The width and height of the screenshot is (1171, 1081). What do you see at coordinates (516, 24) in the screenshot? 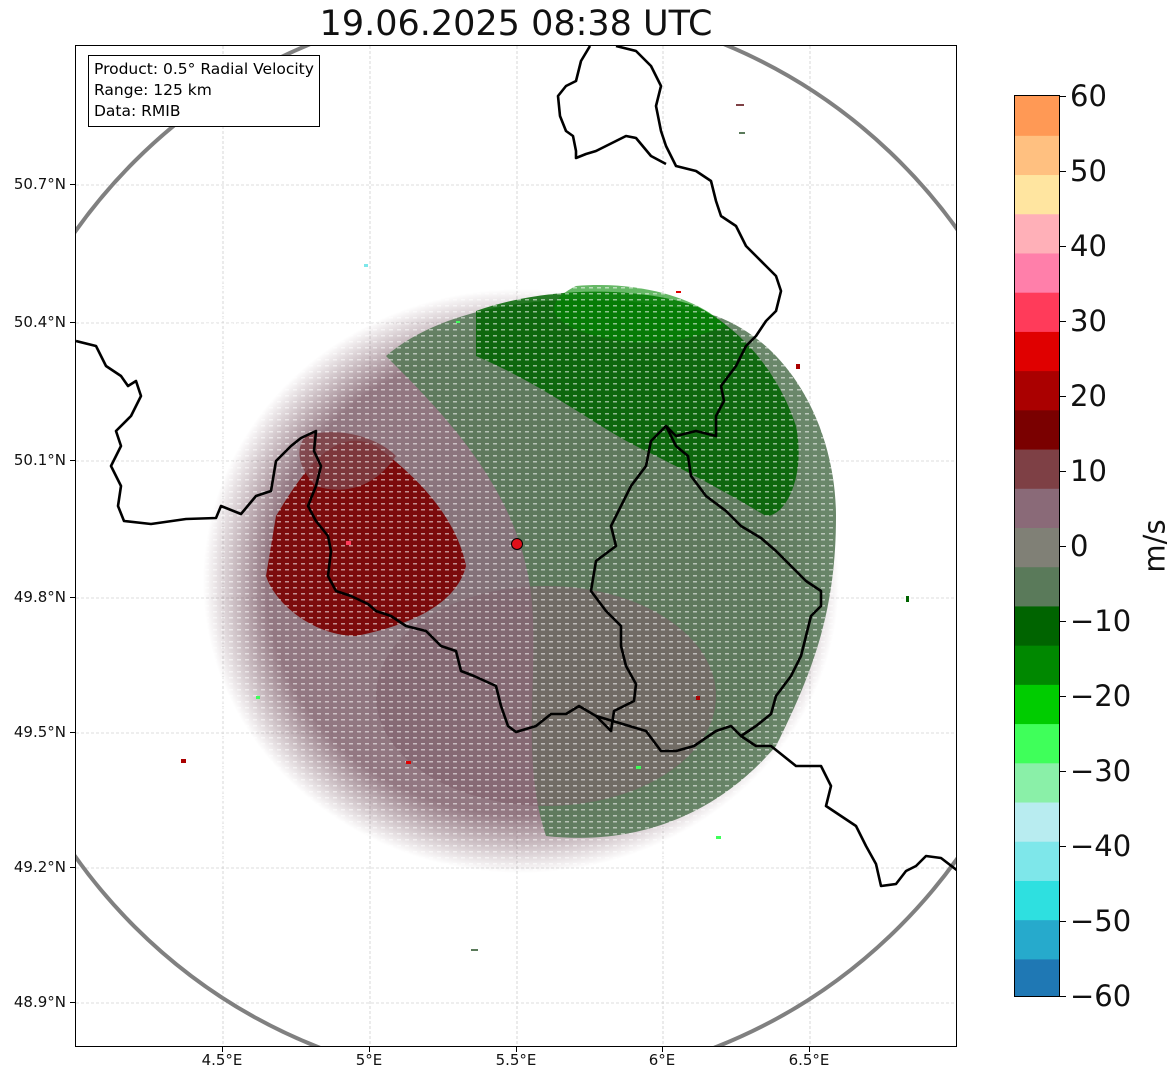
I see `map-title: 19.06.2025 08:38 UTC` at bounding box center [516, 24].